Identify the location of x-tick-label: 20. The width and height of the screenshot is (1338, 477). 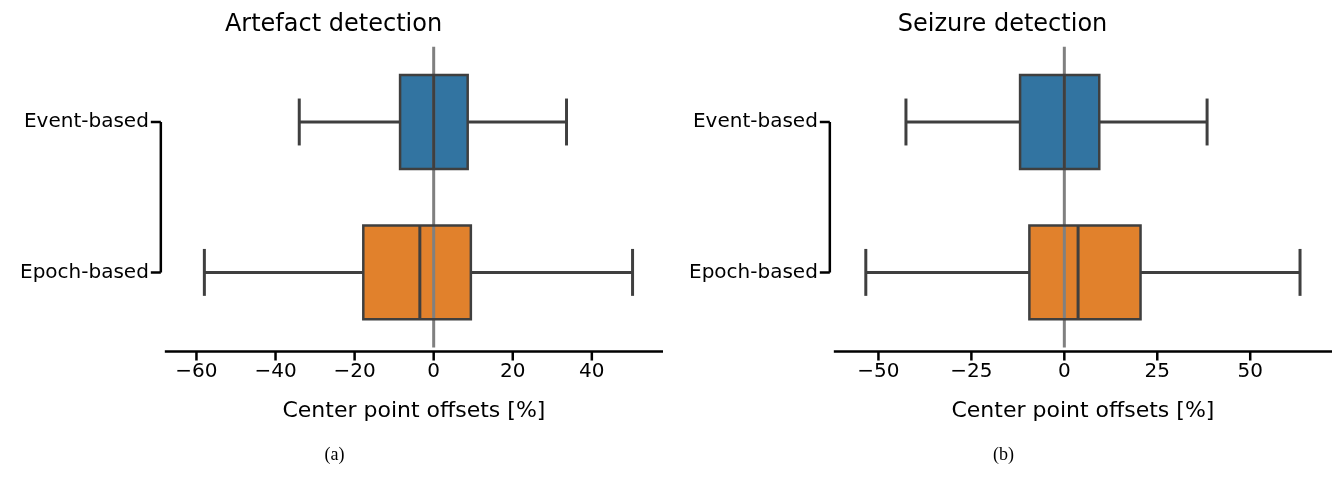
(513, 369).